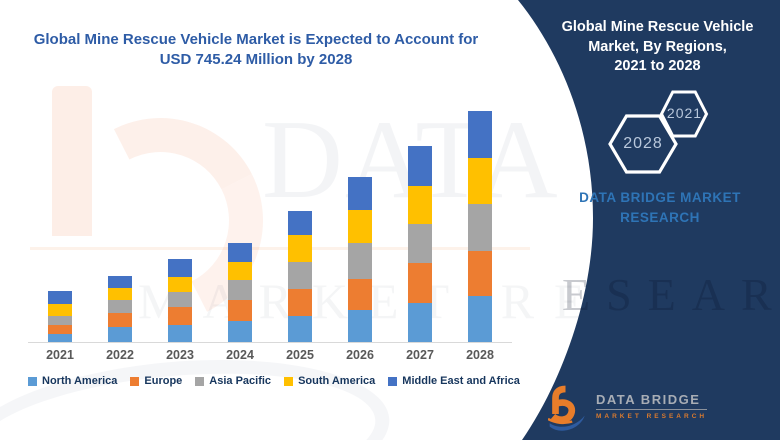 Image resolution: width=780 pixels, height=440 pixels. What do you see at coordinates (32, 381) in the screenshot?
I see `legend-marker-north-america-icon` at bounding box center [32, 381].